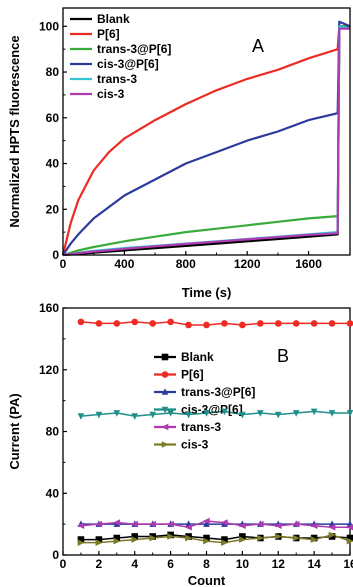 The image size is (353, 587). I want to click on x-tick-label: 10, so click(243, 564).